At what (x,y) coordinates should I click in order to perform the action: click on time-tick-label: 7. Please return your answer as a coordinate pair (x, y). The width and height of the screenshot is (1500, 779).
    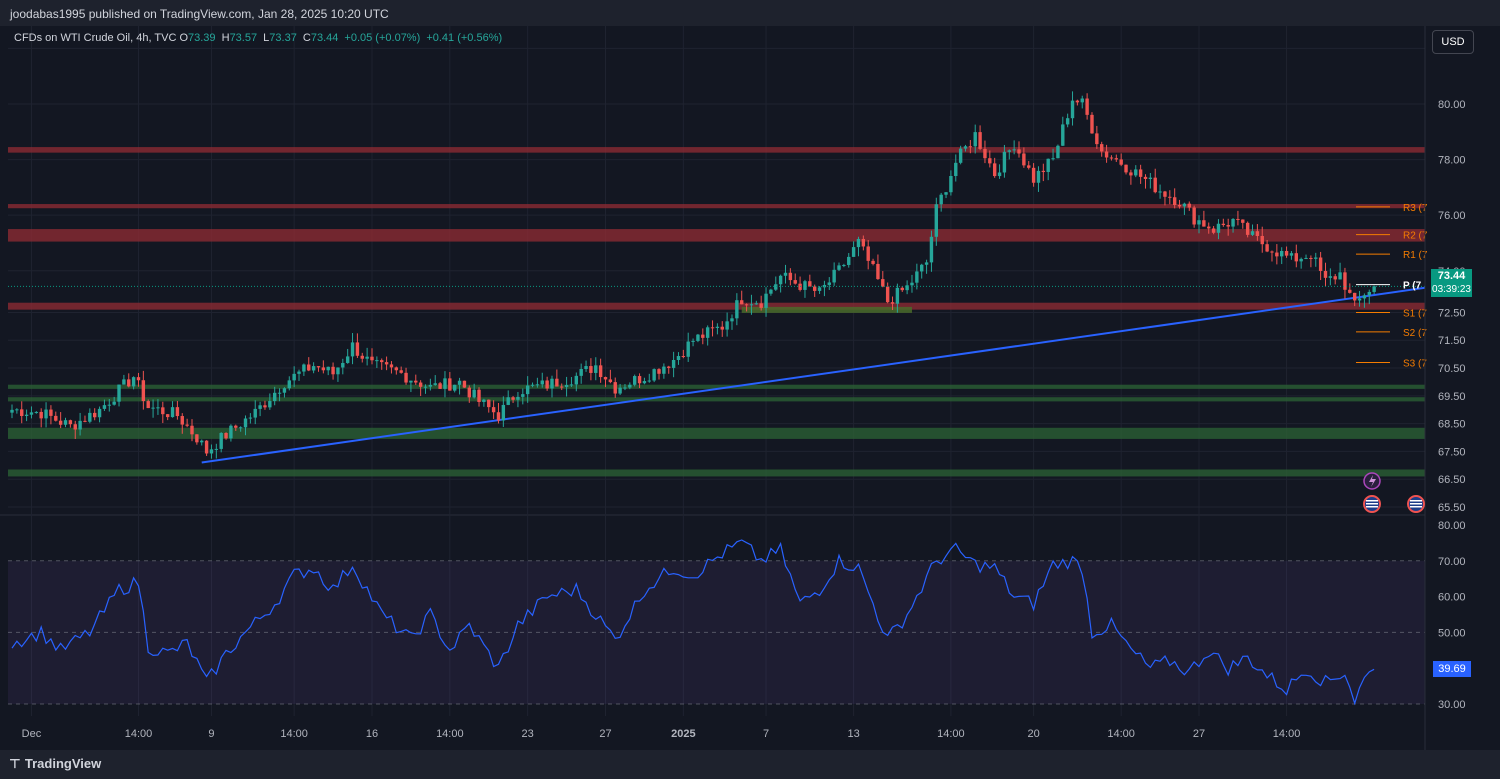
    Looking at the image, I should click on (766, 734).